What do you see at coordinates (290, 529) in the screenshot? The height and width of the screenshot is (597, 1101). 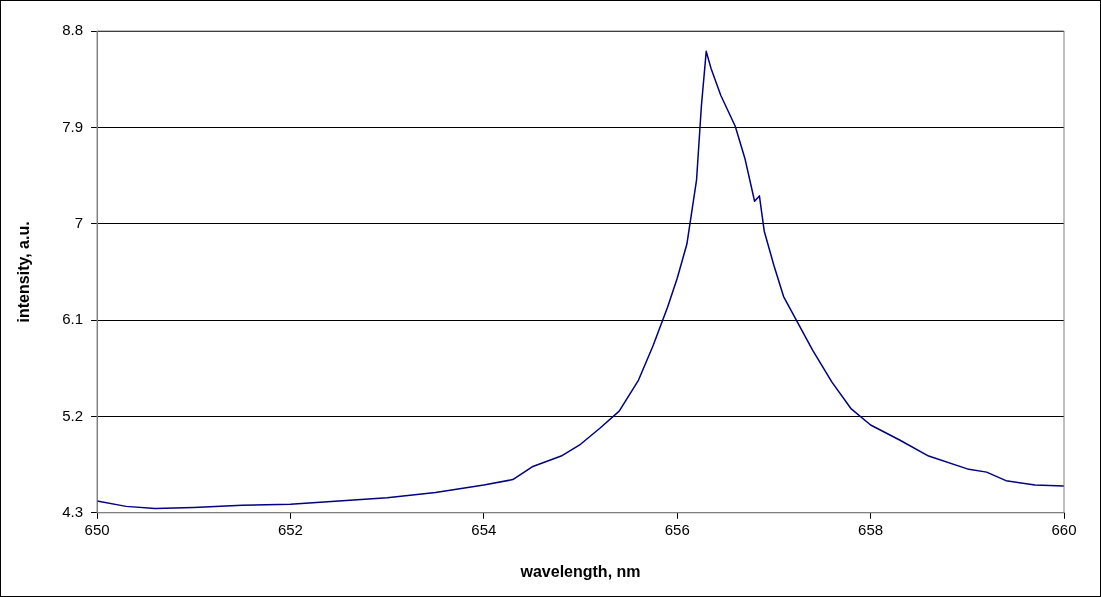 I see `x-tick-label: 652` at bounding box center [290, 529].